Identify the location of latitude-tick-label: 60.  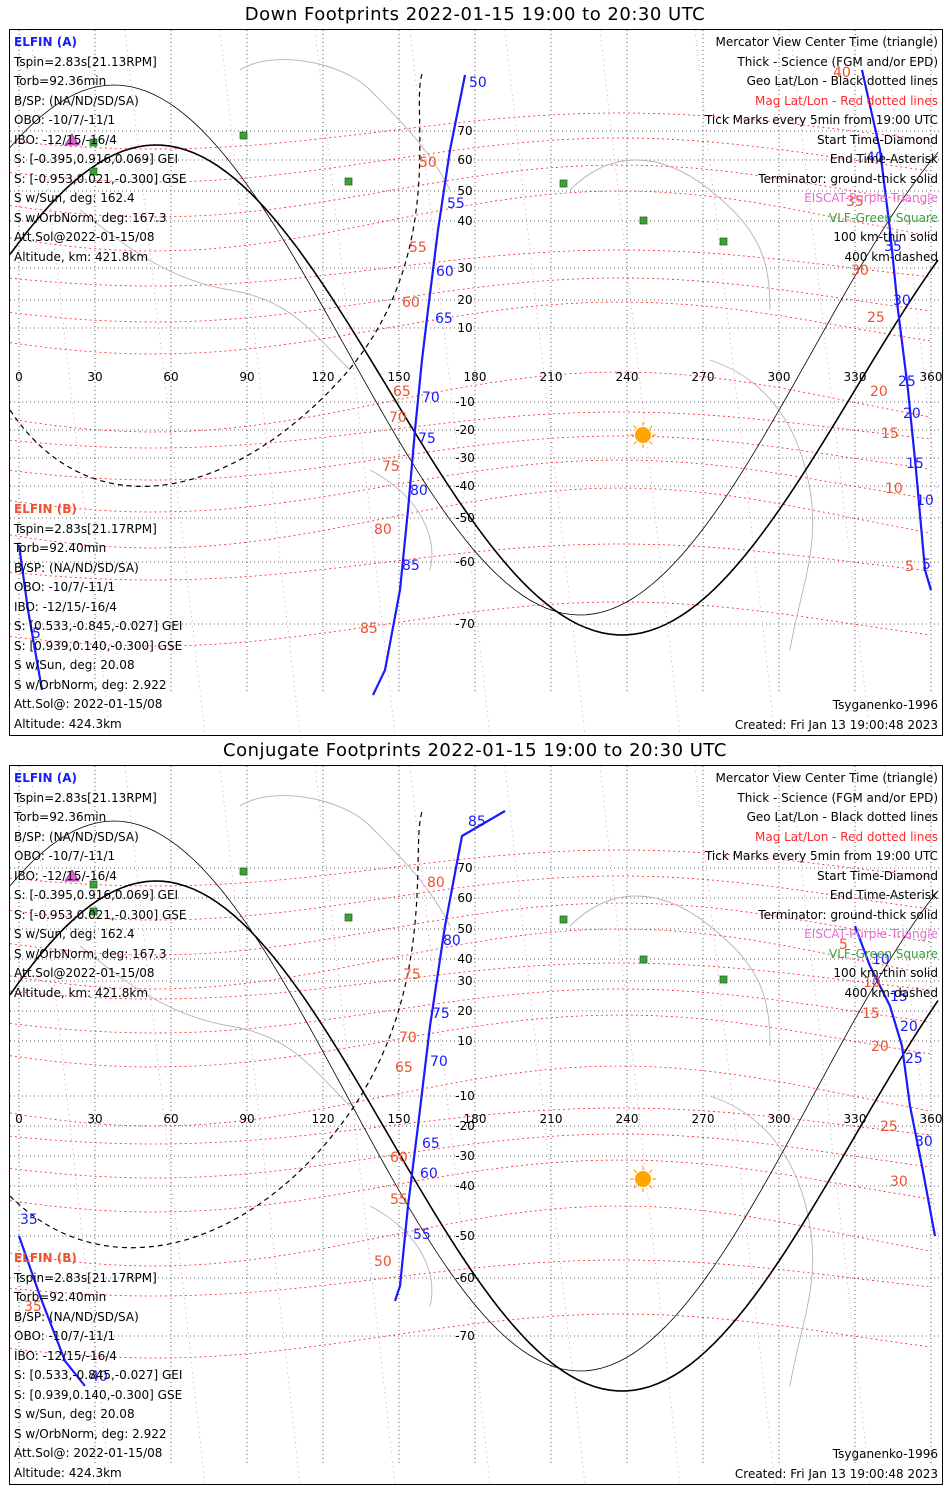
(464, 898).